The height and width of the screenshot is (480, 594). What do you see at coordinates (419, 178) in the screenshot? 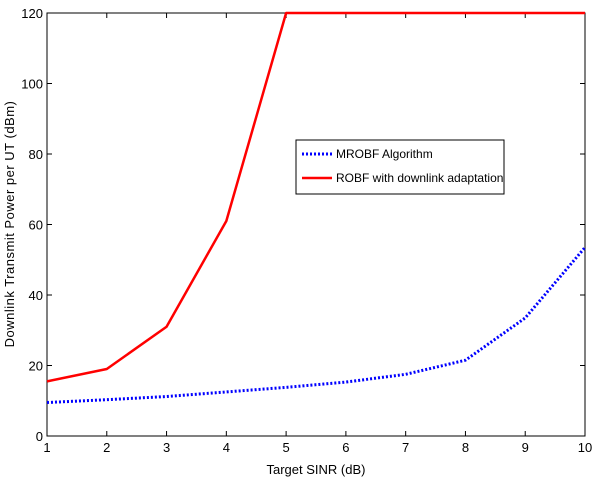
I see `legend-label-robf: ROBF with downlink adaptation` at bounding box center [419, 178].